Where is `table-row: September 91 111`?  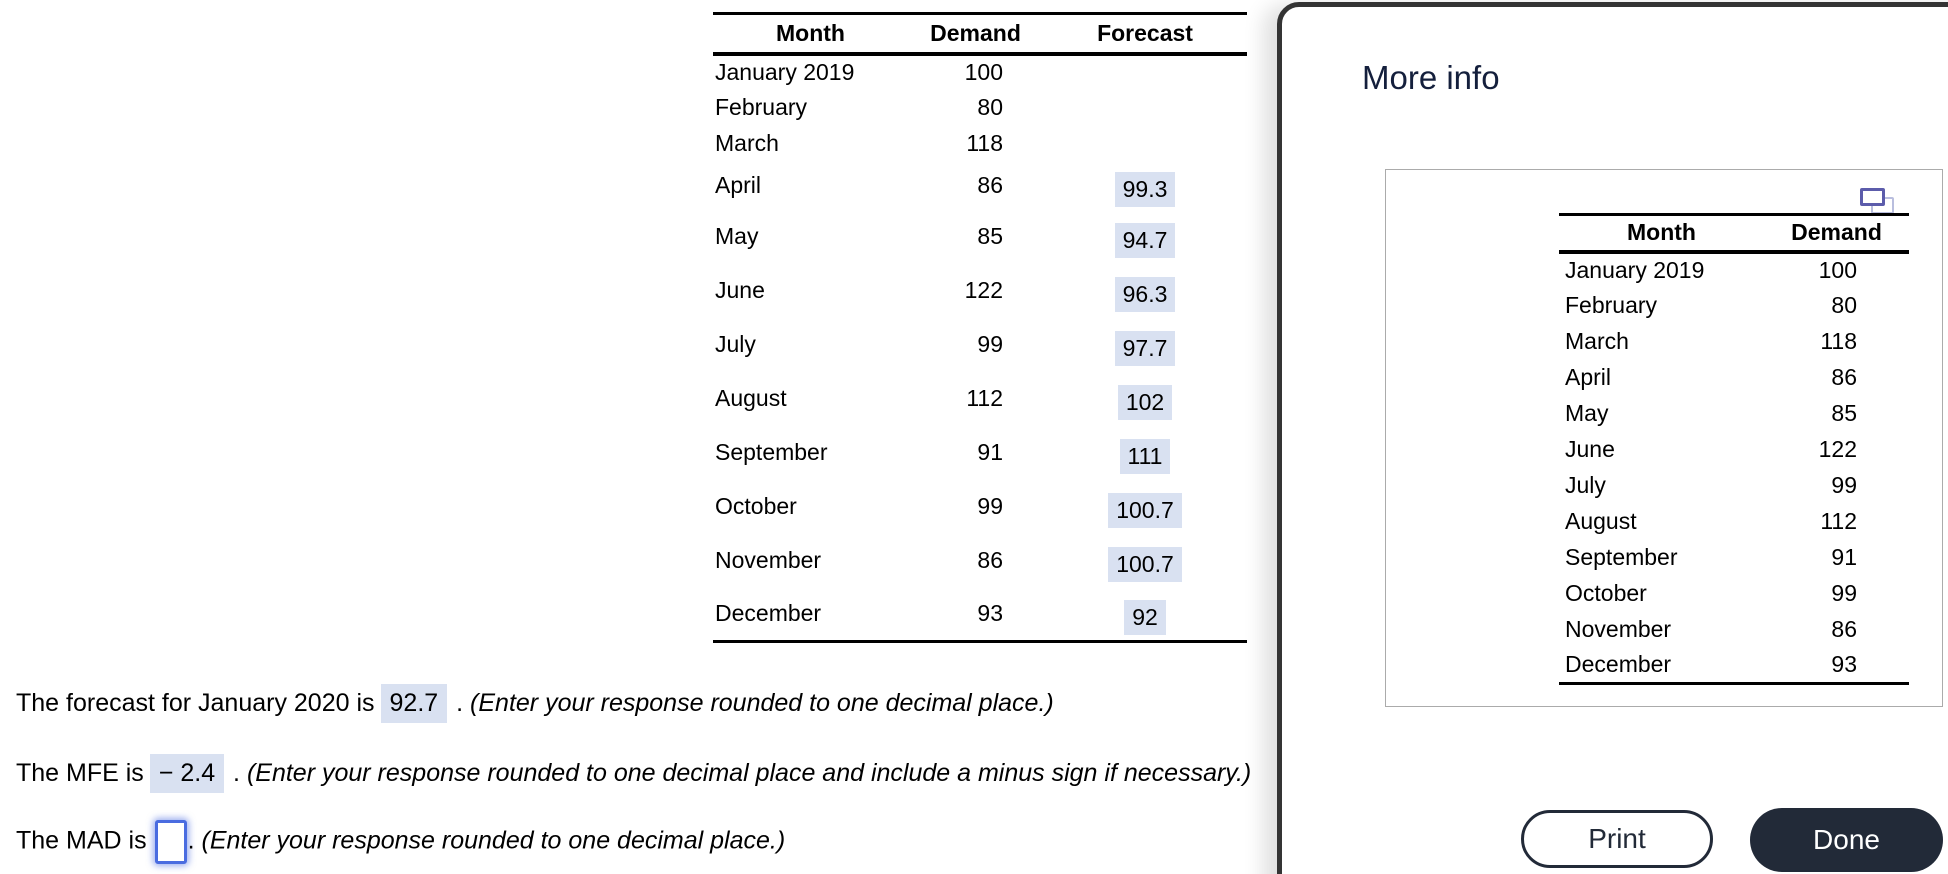 table-row: September 91 111 is located at coordinates (980, 453).